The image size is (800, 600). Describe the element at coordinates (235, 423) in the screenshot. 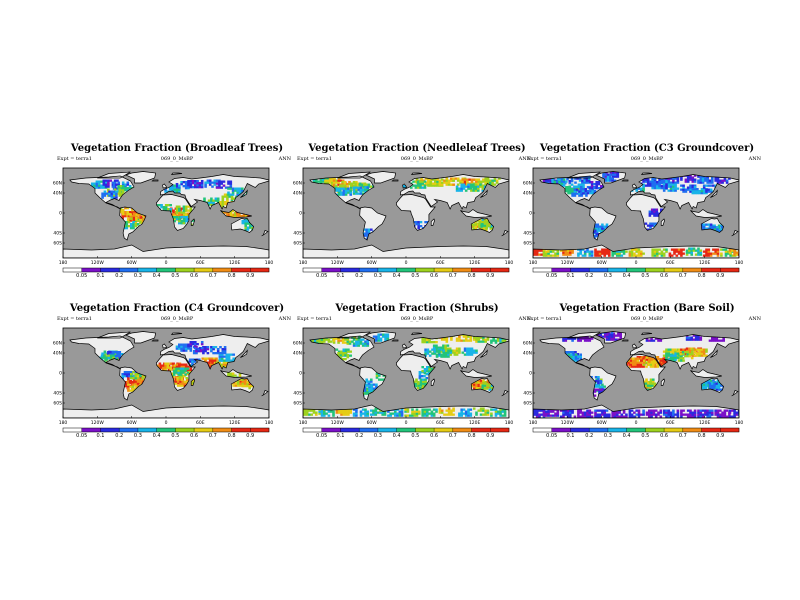

I see `xtick-label: 120E` at that location.